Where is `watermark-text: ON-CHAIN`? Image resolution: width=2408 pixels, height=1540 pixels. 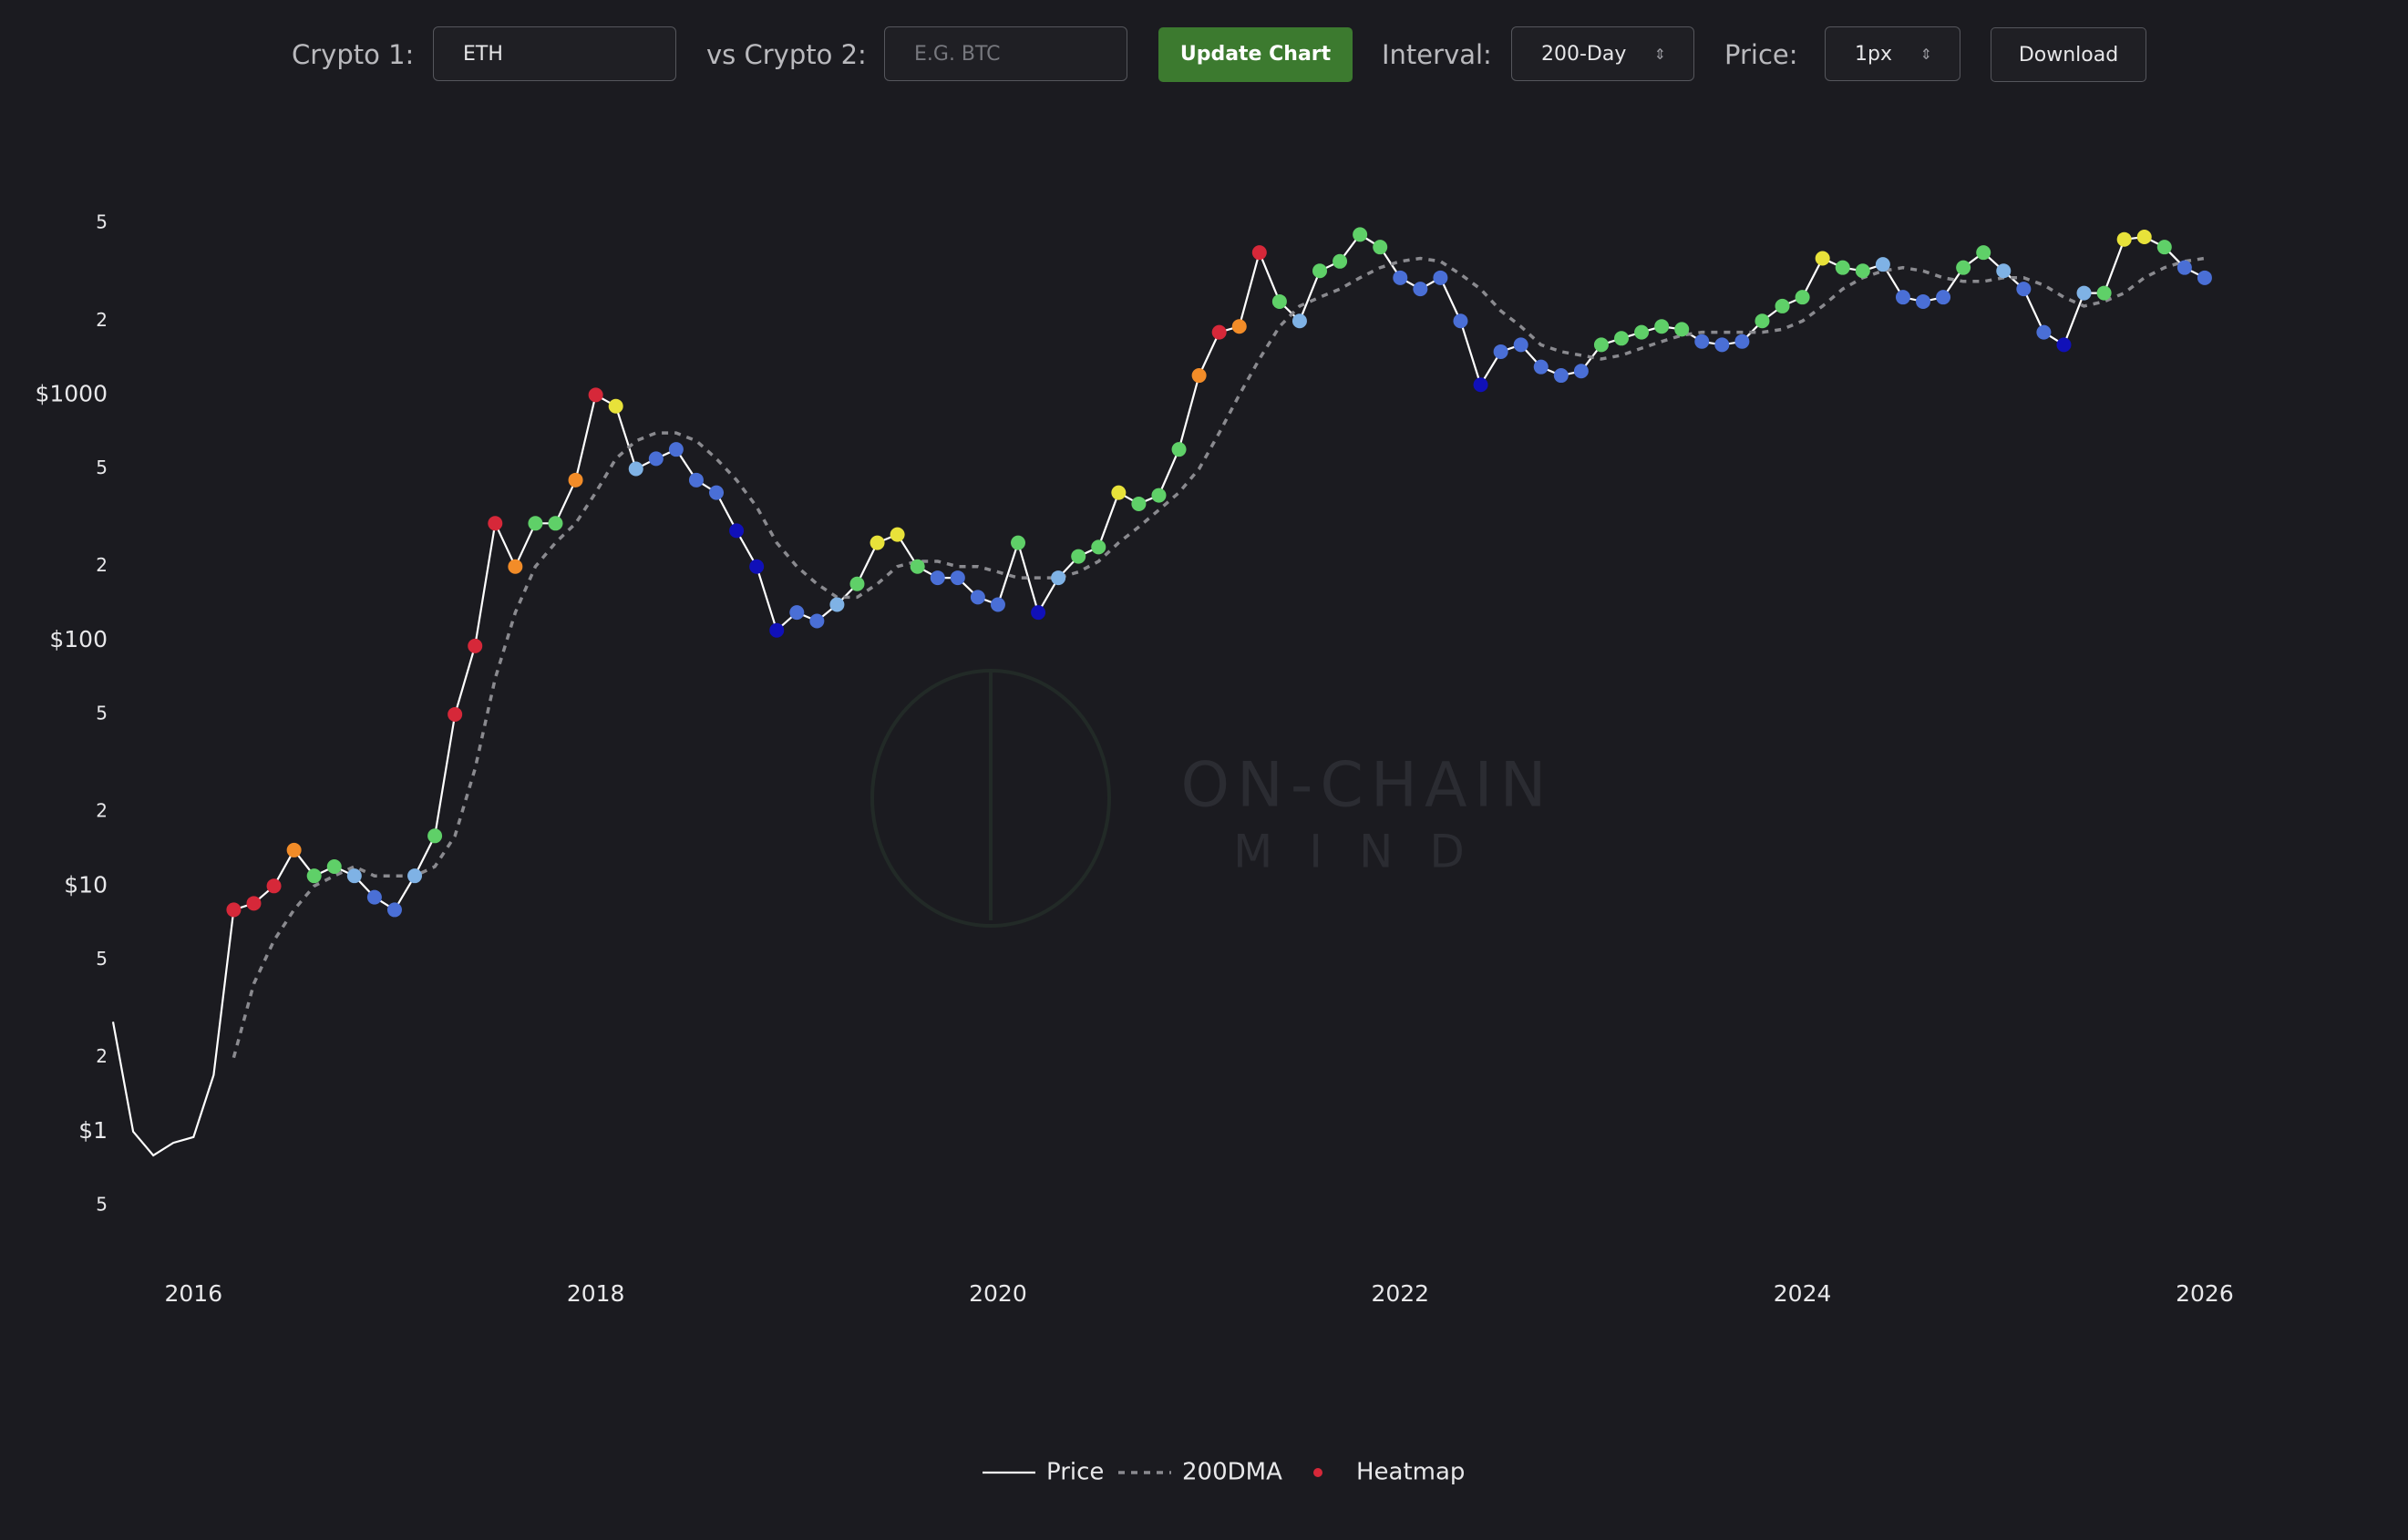
watermark-text: ON-CHAIN is located at coordinates (1368, 786).